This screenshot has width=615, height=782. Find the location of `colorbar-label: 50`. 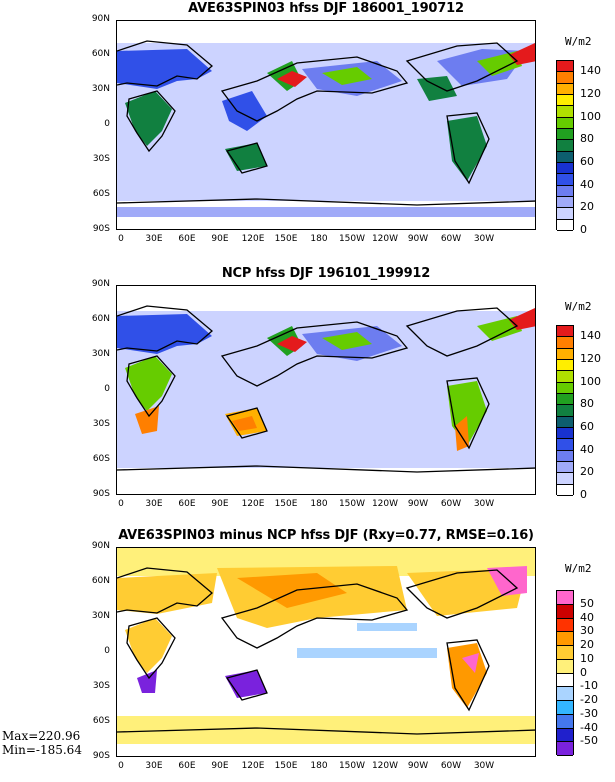

colorbar-label: 50 is located at coordinates (587, 603).